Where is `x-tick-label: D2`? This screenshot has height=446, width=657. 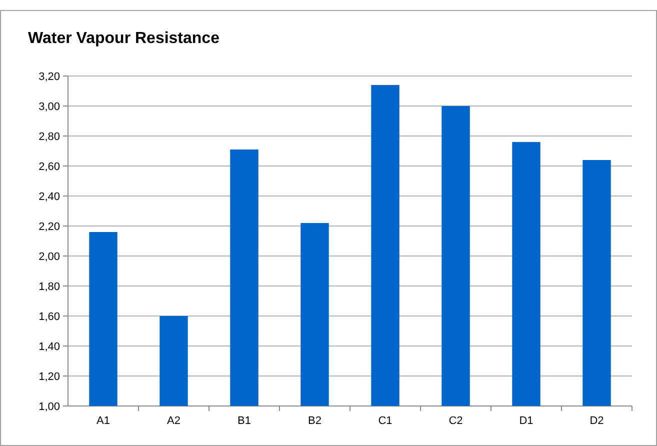 x-tick-label: D2 is located at coordinates (597, 421).